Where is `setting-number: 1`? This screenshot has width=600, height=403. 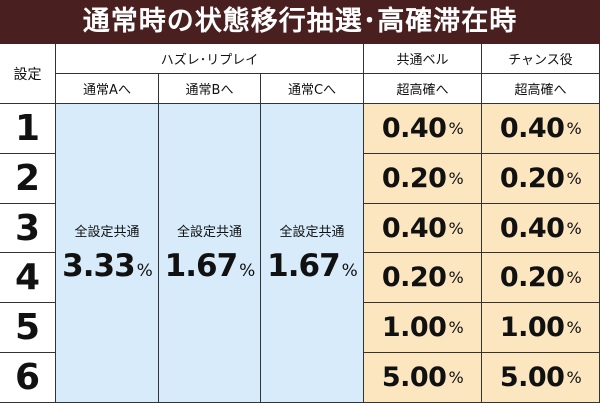
setting-number: 1 is located at coordinates (28, 129).